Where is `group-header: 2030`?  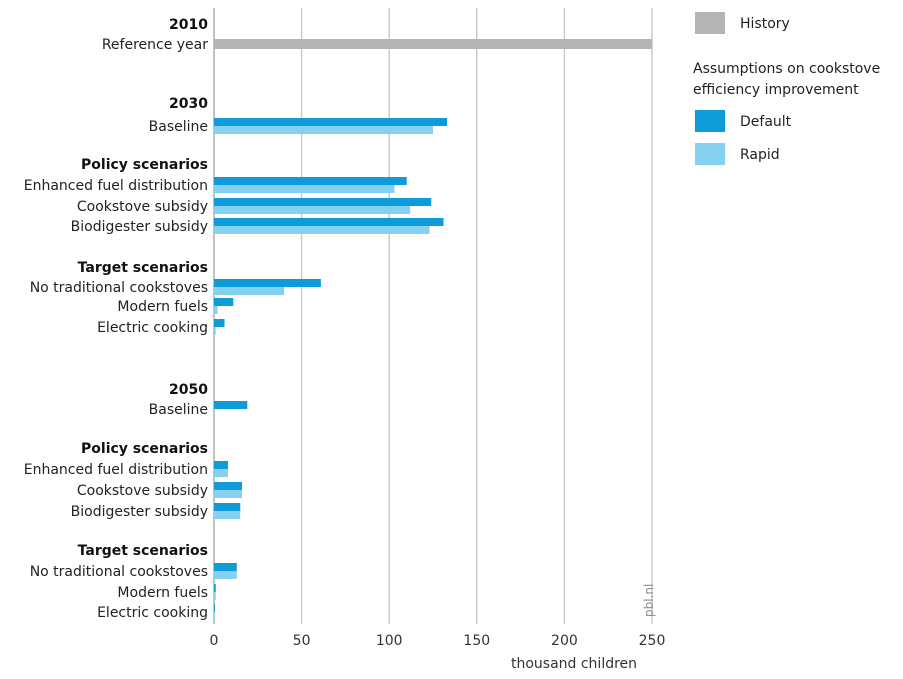 group-header: 2030 is located at coordinates (188, 104).